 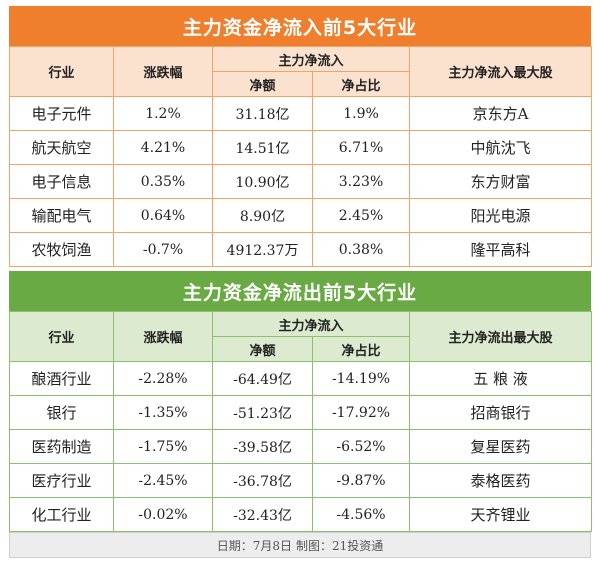 I want to click on industry-cell: 医药制造, so click(x=61, y=446).